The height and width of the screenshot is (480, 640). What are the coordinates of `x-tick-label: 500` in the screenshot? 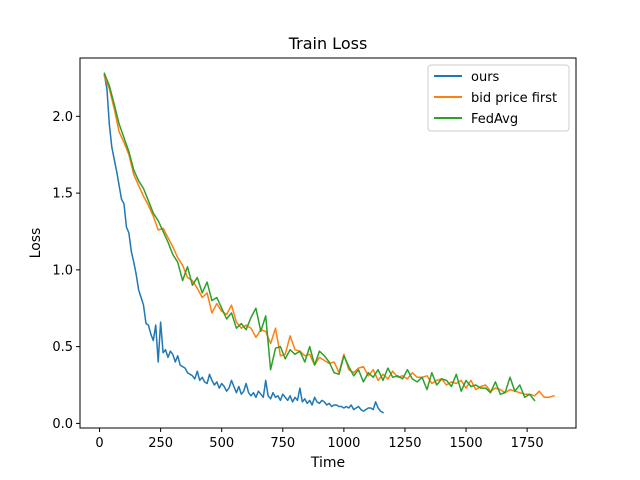 It's located at (221, 443).